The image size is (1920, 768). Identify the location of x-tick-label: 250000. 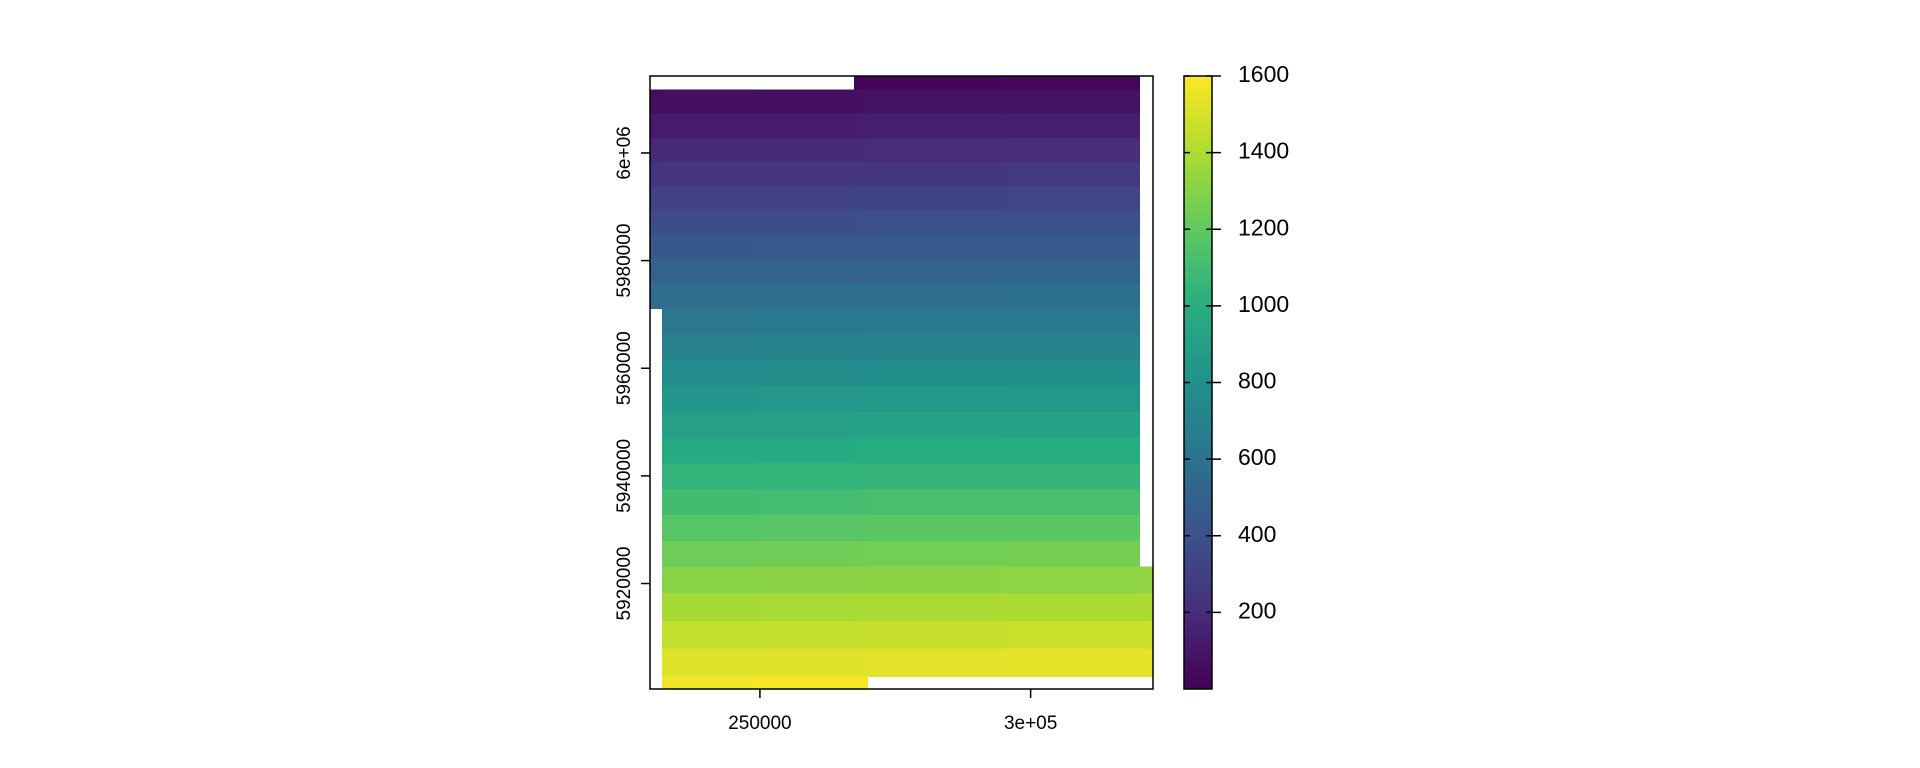
(759, 723).